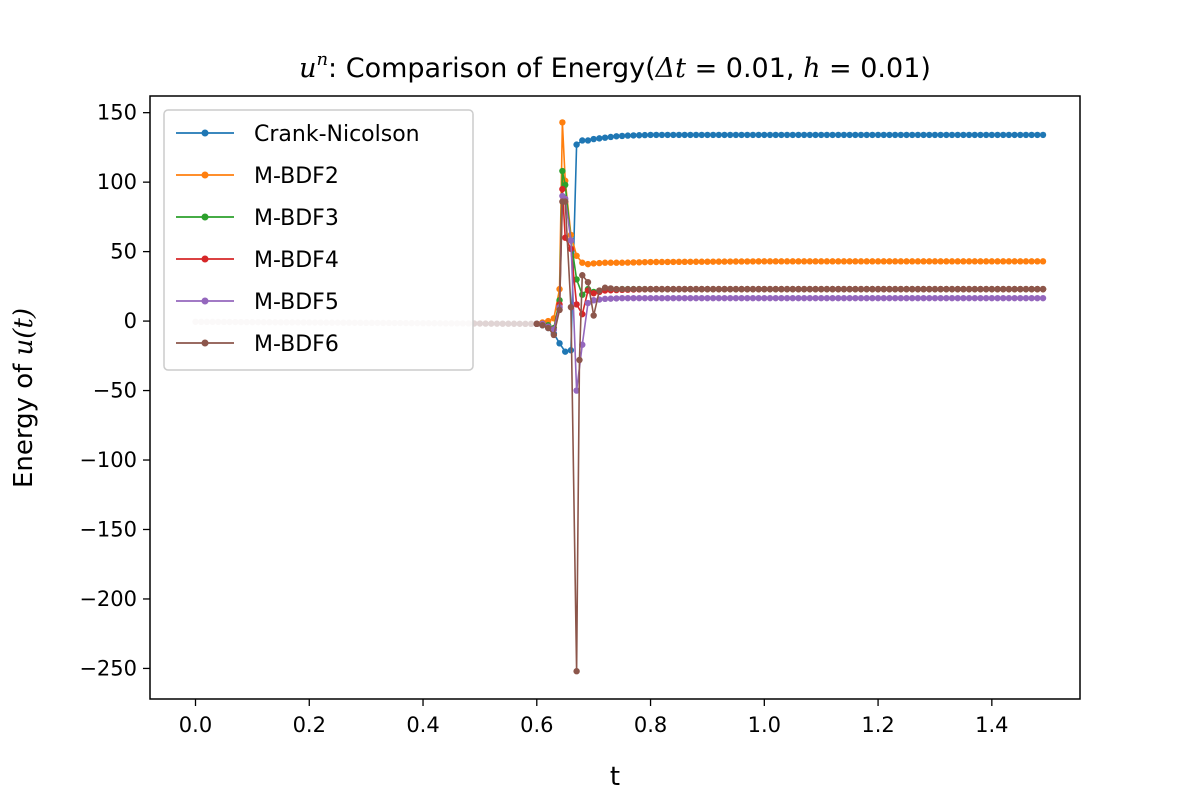 The image size is (1200, 800). I want to click on x-tick-label: 0.4, so click(422, 725).